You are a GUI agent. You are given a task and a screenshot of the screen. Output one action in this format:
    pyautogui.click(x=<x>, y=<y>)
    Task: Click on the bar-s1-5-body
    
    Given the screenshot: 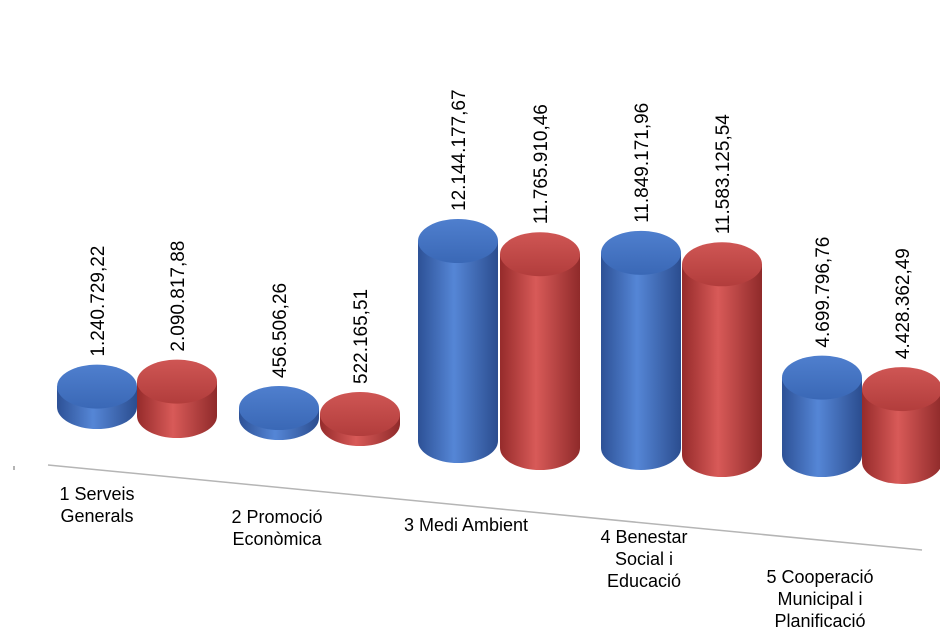 What is the action you would take?
    pyautogui.click(x=822, y=427)
    